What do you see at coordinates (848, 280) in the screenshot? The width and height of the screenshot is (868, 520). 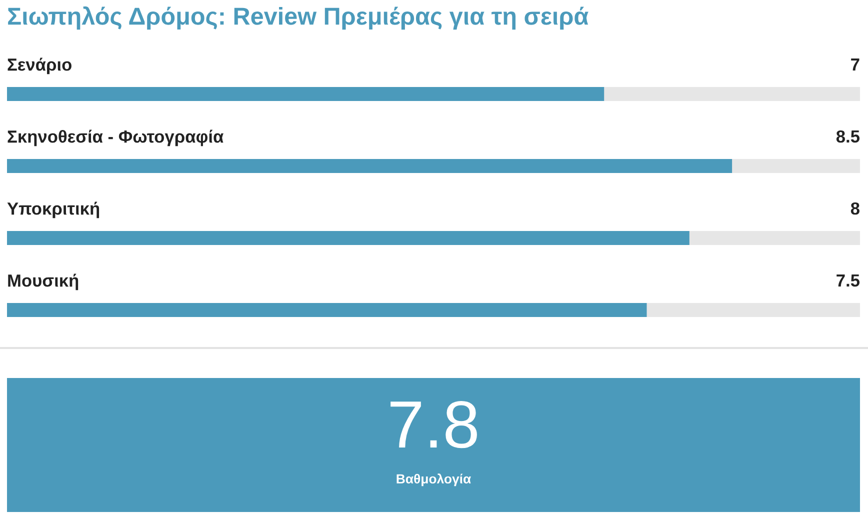 I see `data-label: 7.5` at bounding box center [848, 280].